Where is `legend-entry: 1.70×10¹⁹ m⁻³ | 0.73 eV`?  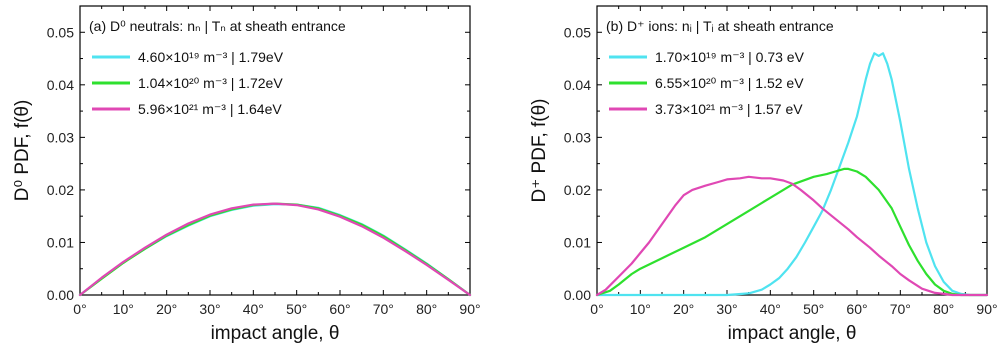 legend-entry: 1.70×10¹⁹ m⁻³ | 0.73 eV is located at coordinates (730, 57).